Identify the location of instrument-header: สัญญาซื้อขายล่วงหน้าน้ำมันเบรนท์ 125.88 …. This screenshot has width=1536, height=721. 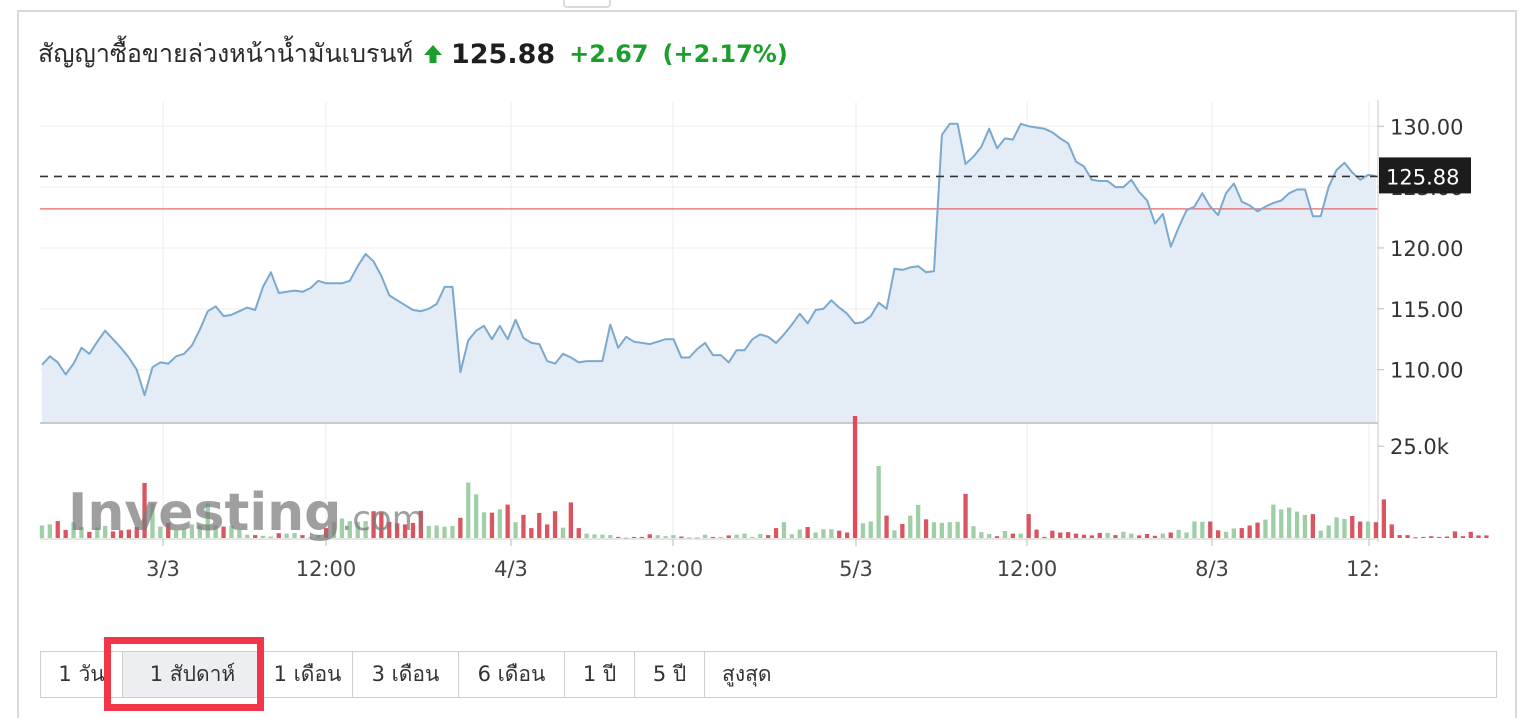
(413, 54).